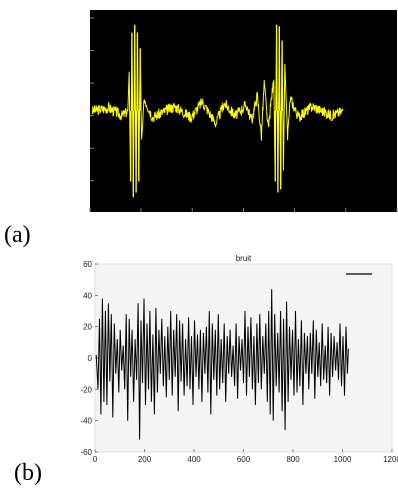 This screenshot has width=398, height=498. I want to click on plot-b-title: bruit, so click(244, 258).